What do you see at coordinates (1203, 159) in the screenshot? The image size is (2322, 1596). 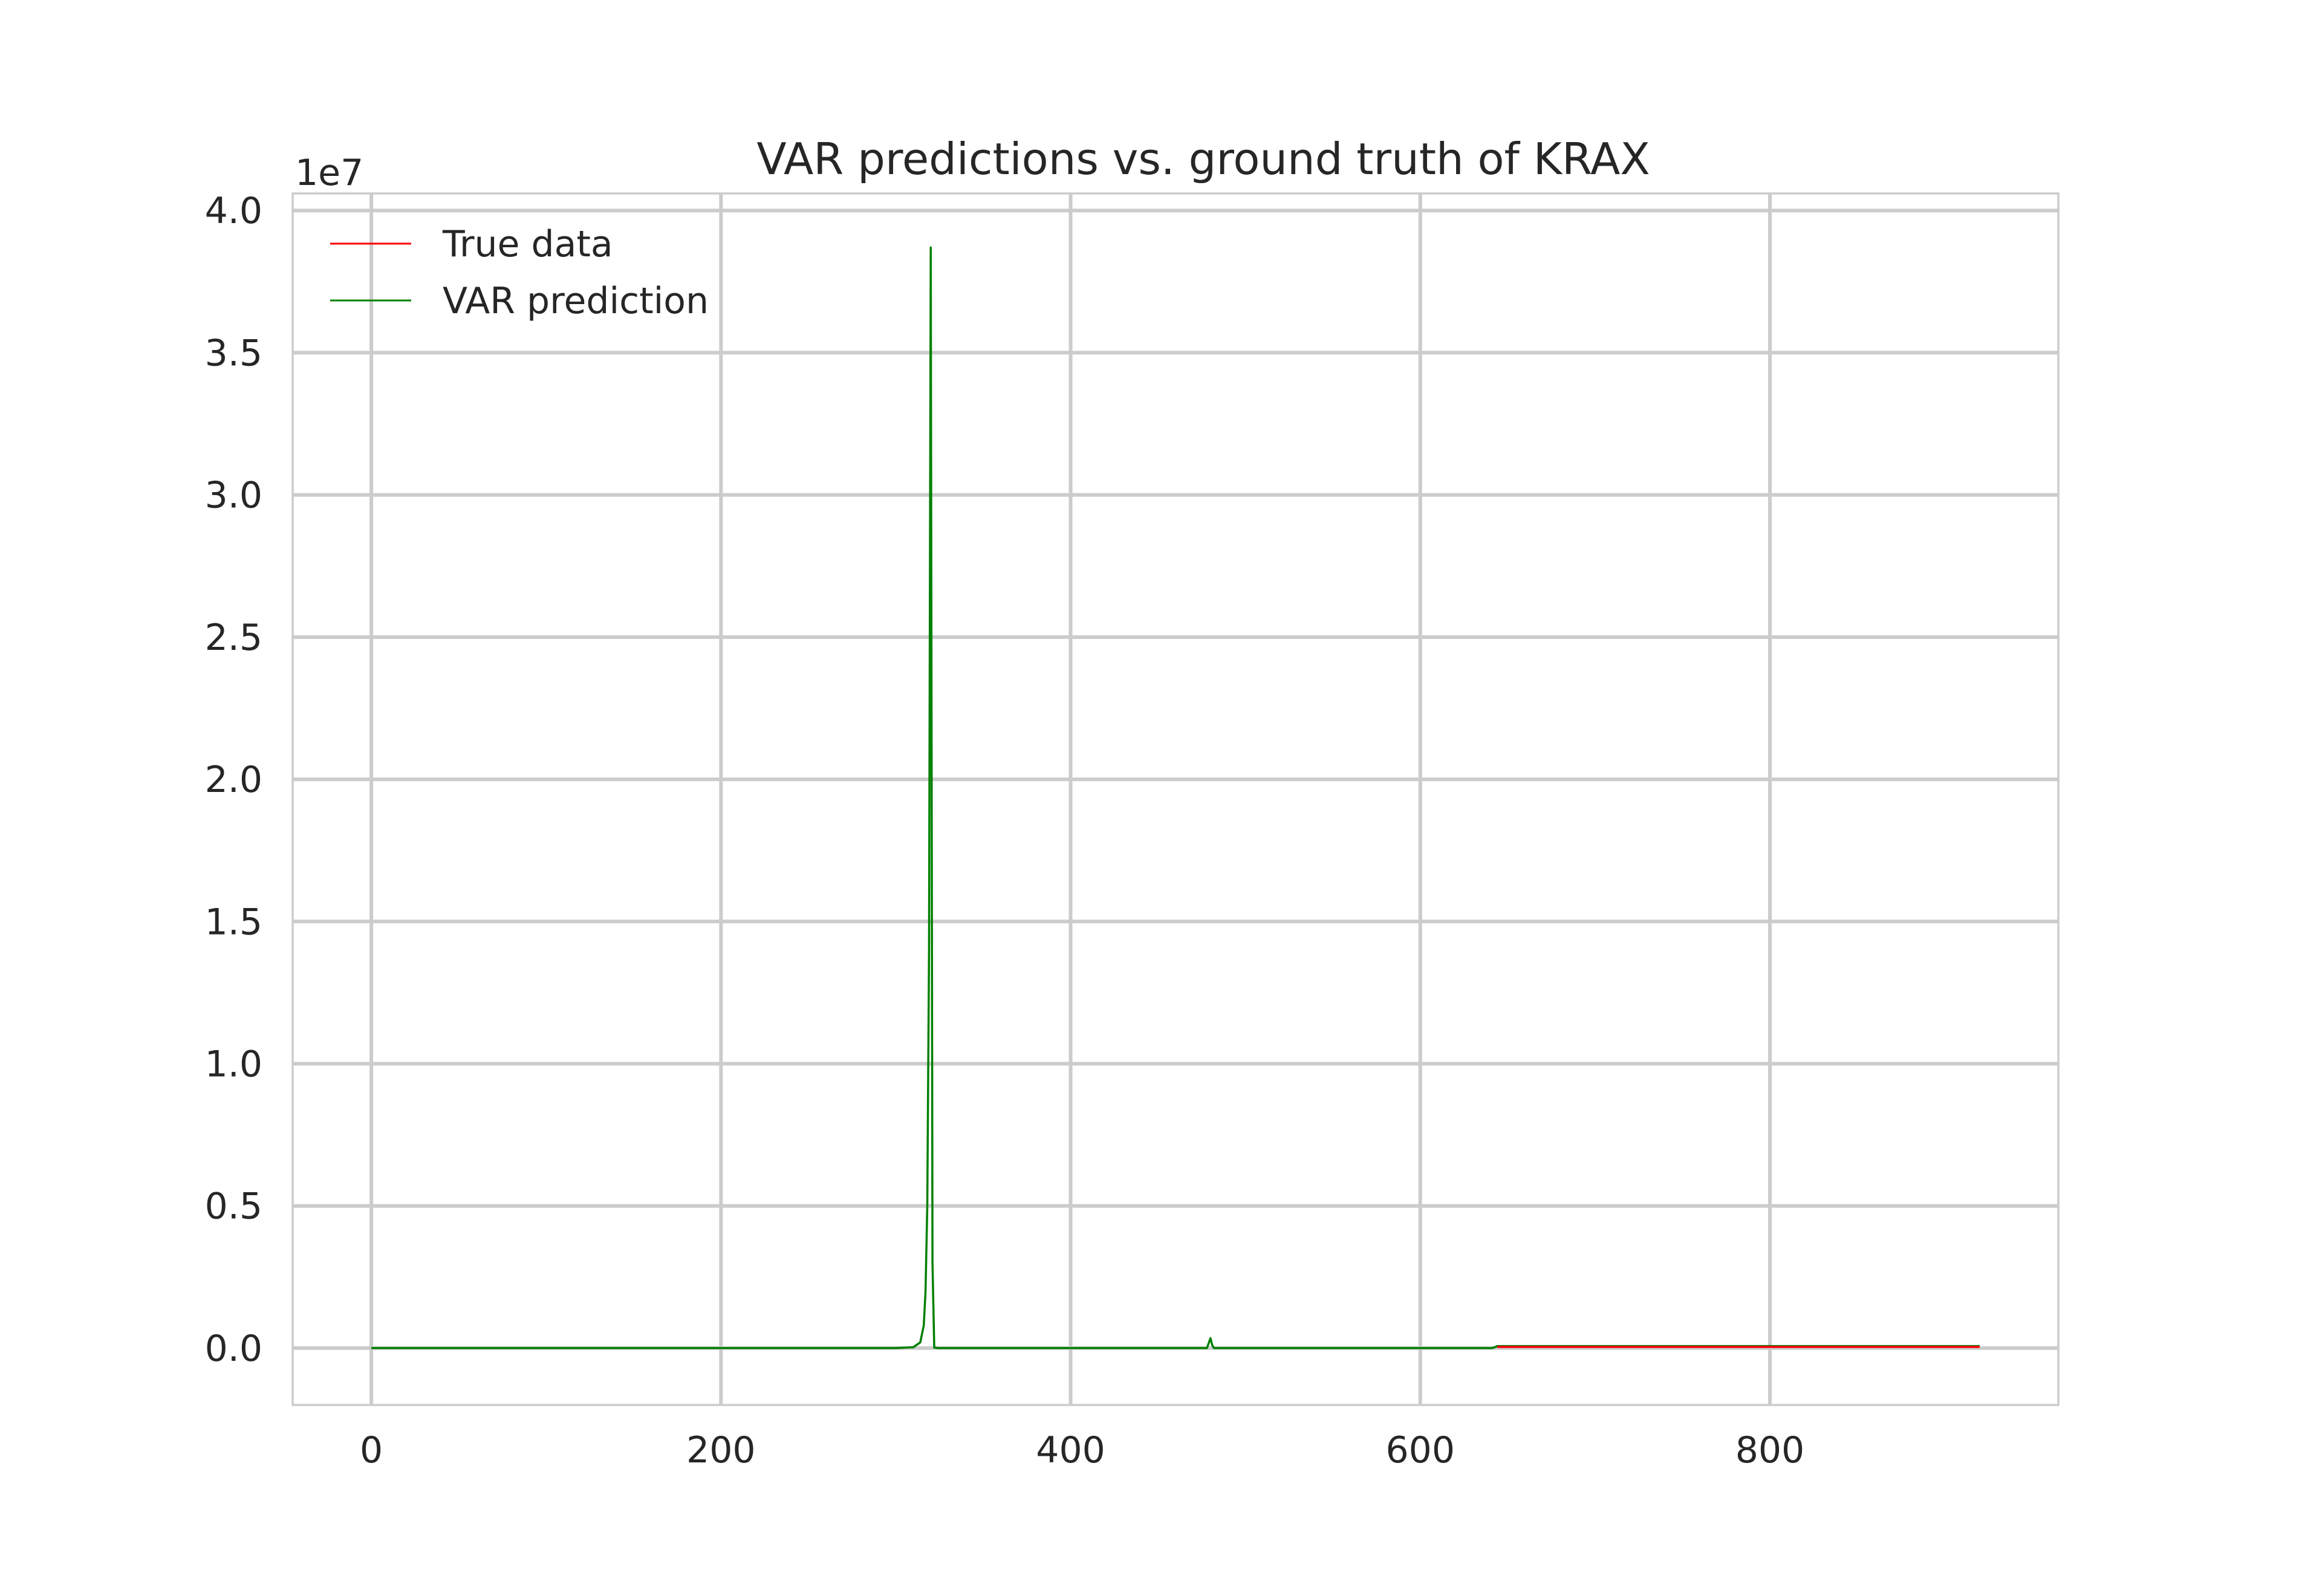 I see `chart-title: VAR predictions vs. ground truth of KRAX` at bounding box center [1203, 159].